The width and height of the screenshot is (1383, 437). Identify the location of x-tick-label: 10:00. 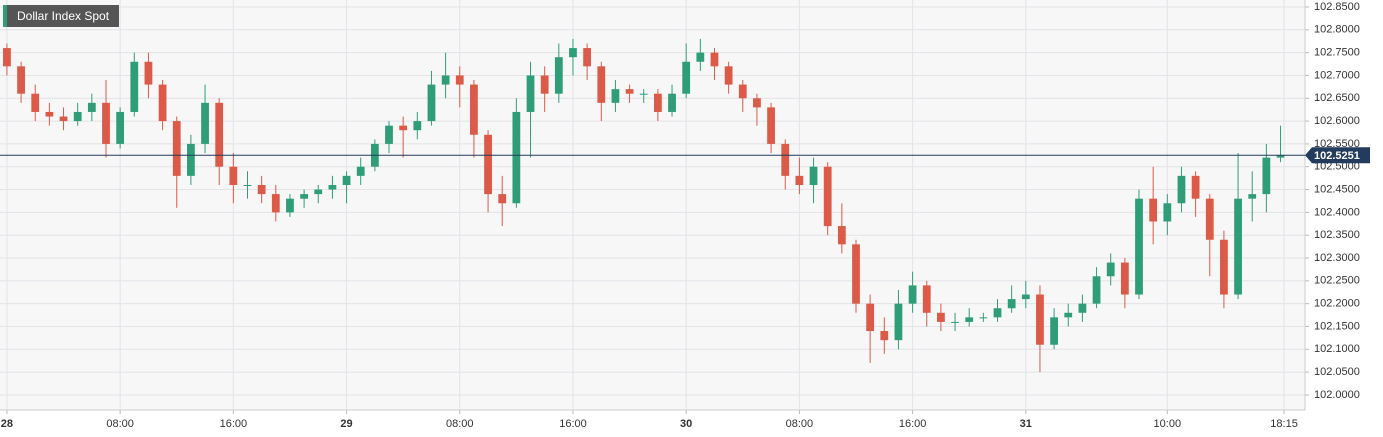
(1168, 424).